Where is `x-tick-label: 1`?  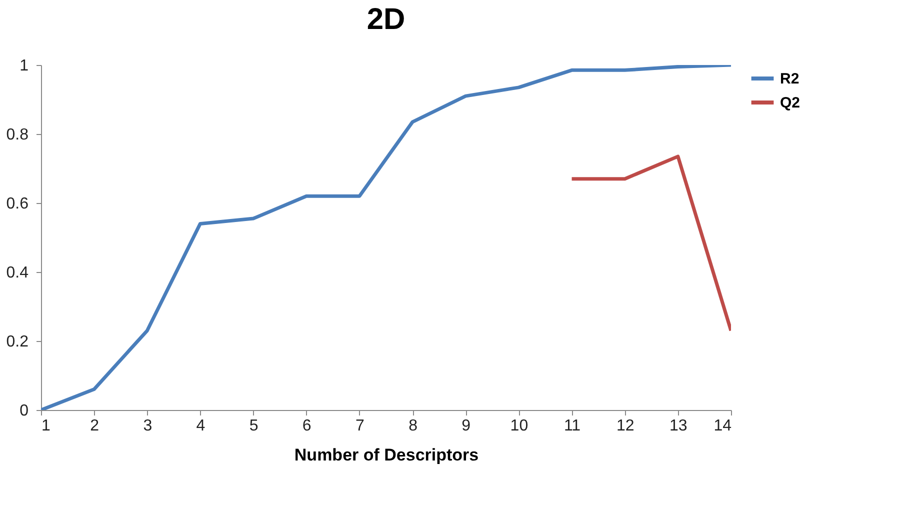 x-tick-label: 1 is located at coordinates (46, 426).